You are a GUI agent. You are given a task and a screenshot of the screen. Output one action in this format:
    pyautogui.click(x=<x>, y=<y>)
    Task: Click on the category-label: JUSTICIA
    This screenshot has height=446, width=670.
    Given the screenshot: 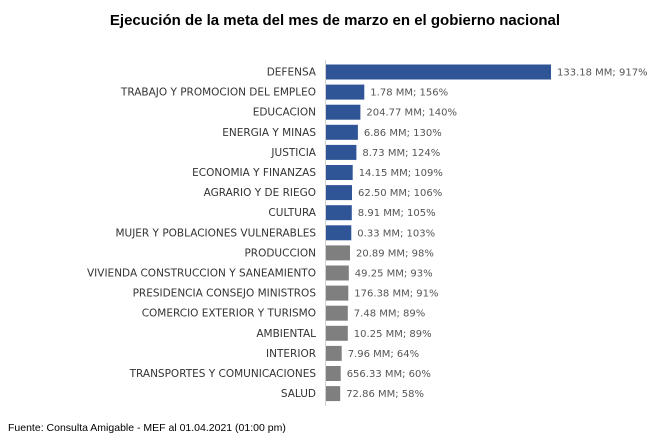 What is the action you would take?
    pyautogui.click(x=293, y=153)
    